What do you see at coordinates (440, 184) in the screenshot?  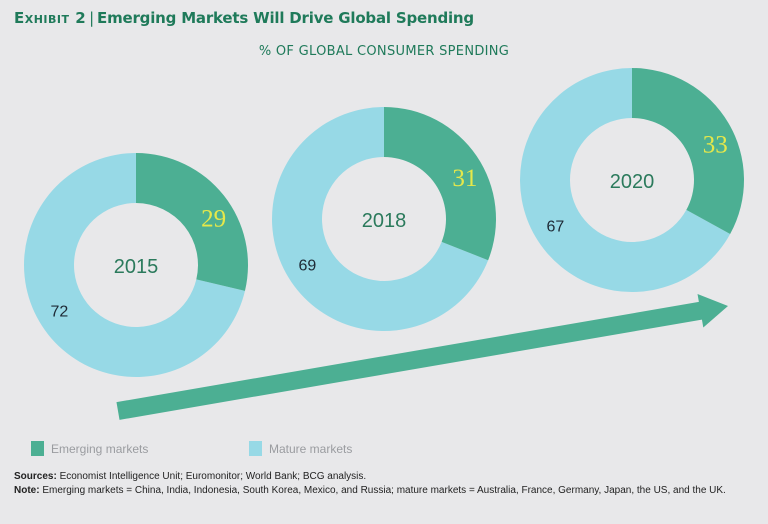 I see `slice-emerging-2018` at bounding box center [440, 184].